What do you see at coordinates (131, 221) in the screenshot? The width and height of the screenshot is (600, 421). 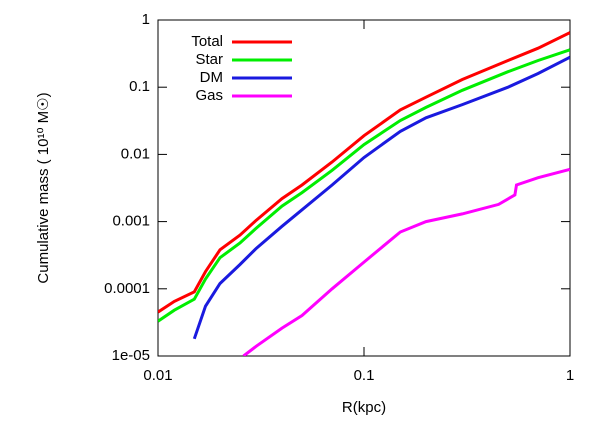 I see `y-tick-label: 0.001` at bounding box center [131, 221].